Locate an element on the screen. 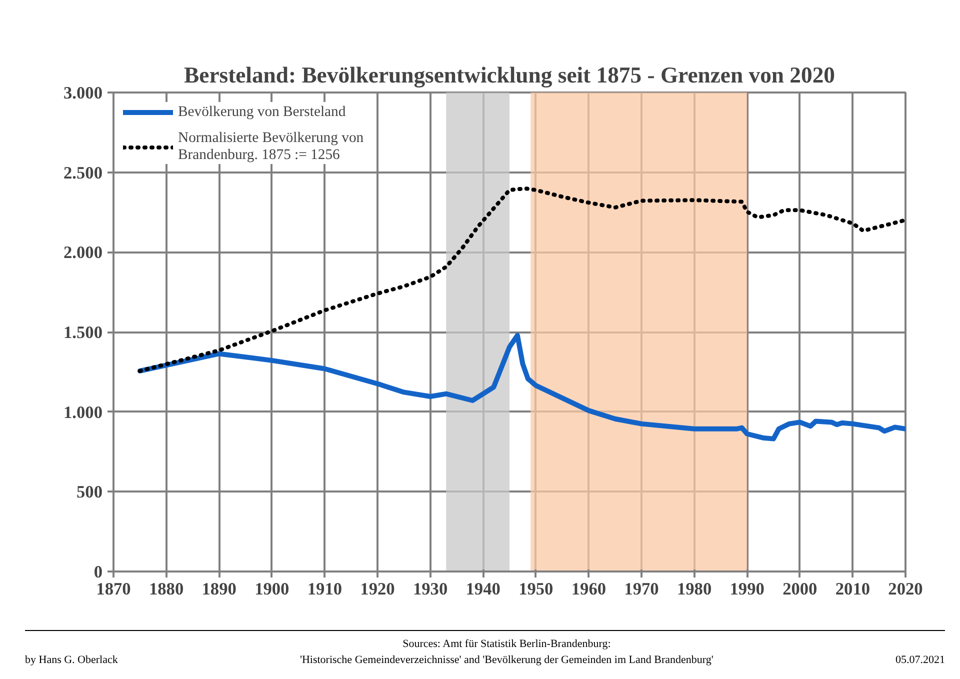  x-tick-label: 1970 is located at coordinates (641, 589).